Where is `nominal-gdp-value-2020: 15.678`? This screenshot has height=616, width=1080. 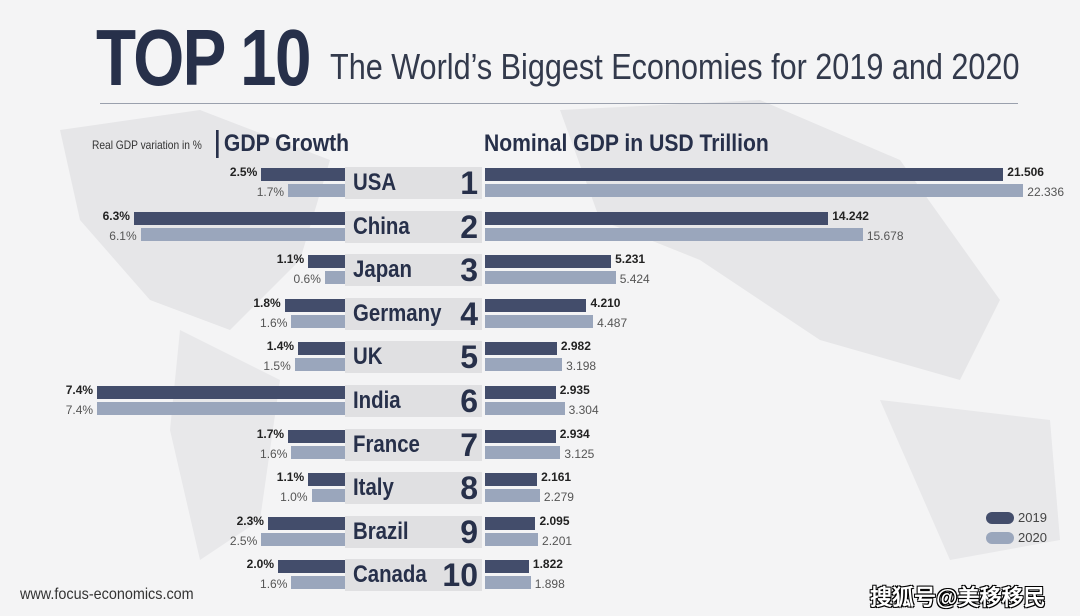
nominal-gdp-value-2020: 15.678 is located at coordinates (885, 235).